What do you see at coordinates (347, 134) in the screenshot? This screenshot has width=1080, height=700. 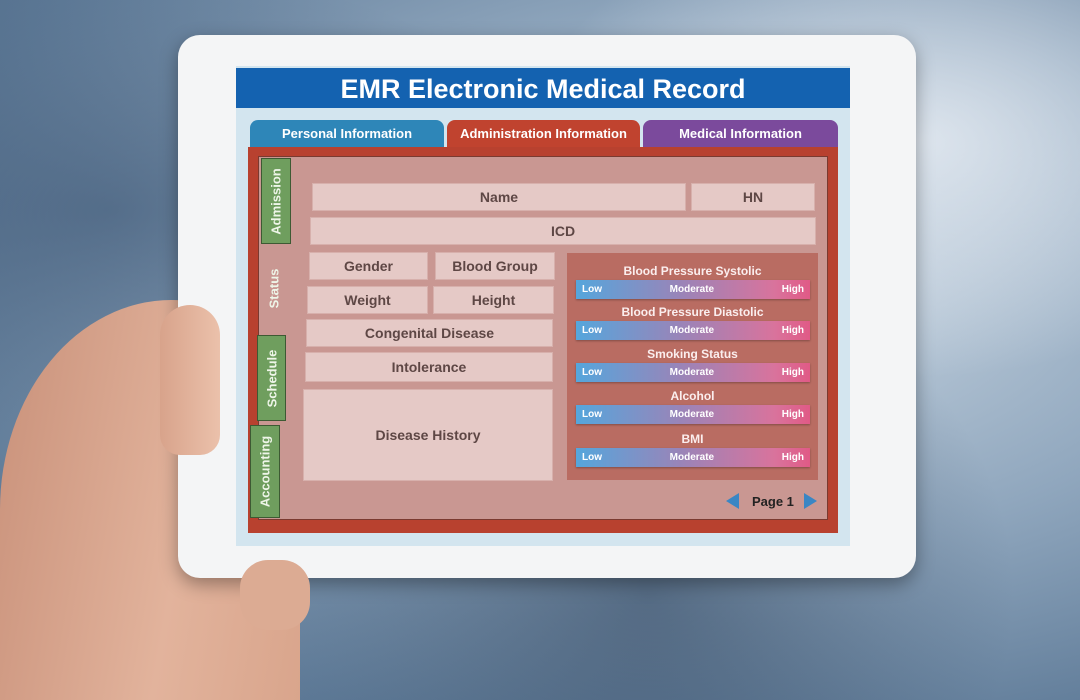 I see `tab-personal-information: Personal Information` at bounding box center [347, 134].